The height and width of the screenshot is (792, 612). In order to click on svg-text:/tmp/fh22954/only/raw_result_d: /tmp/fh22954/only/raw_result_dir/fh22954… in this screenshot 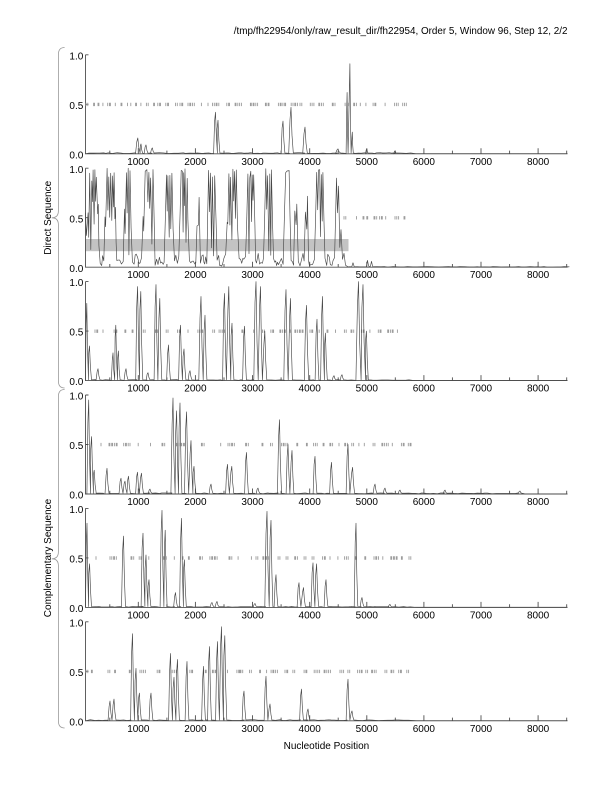, I will do `click(401, 31)`.